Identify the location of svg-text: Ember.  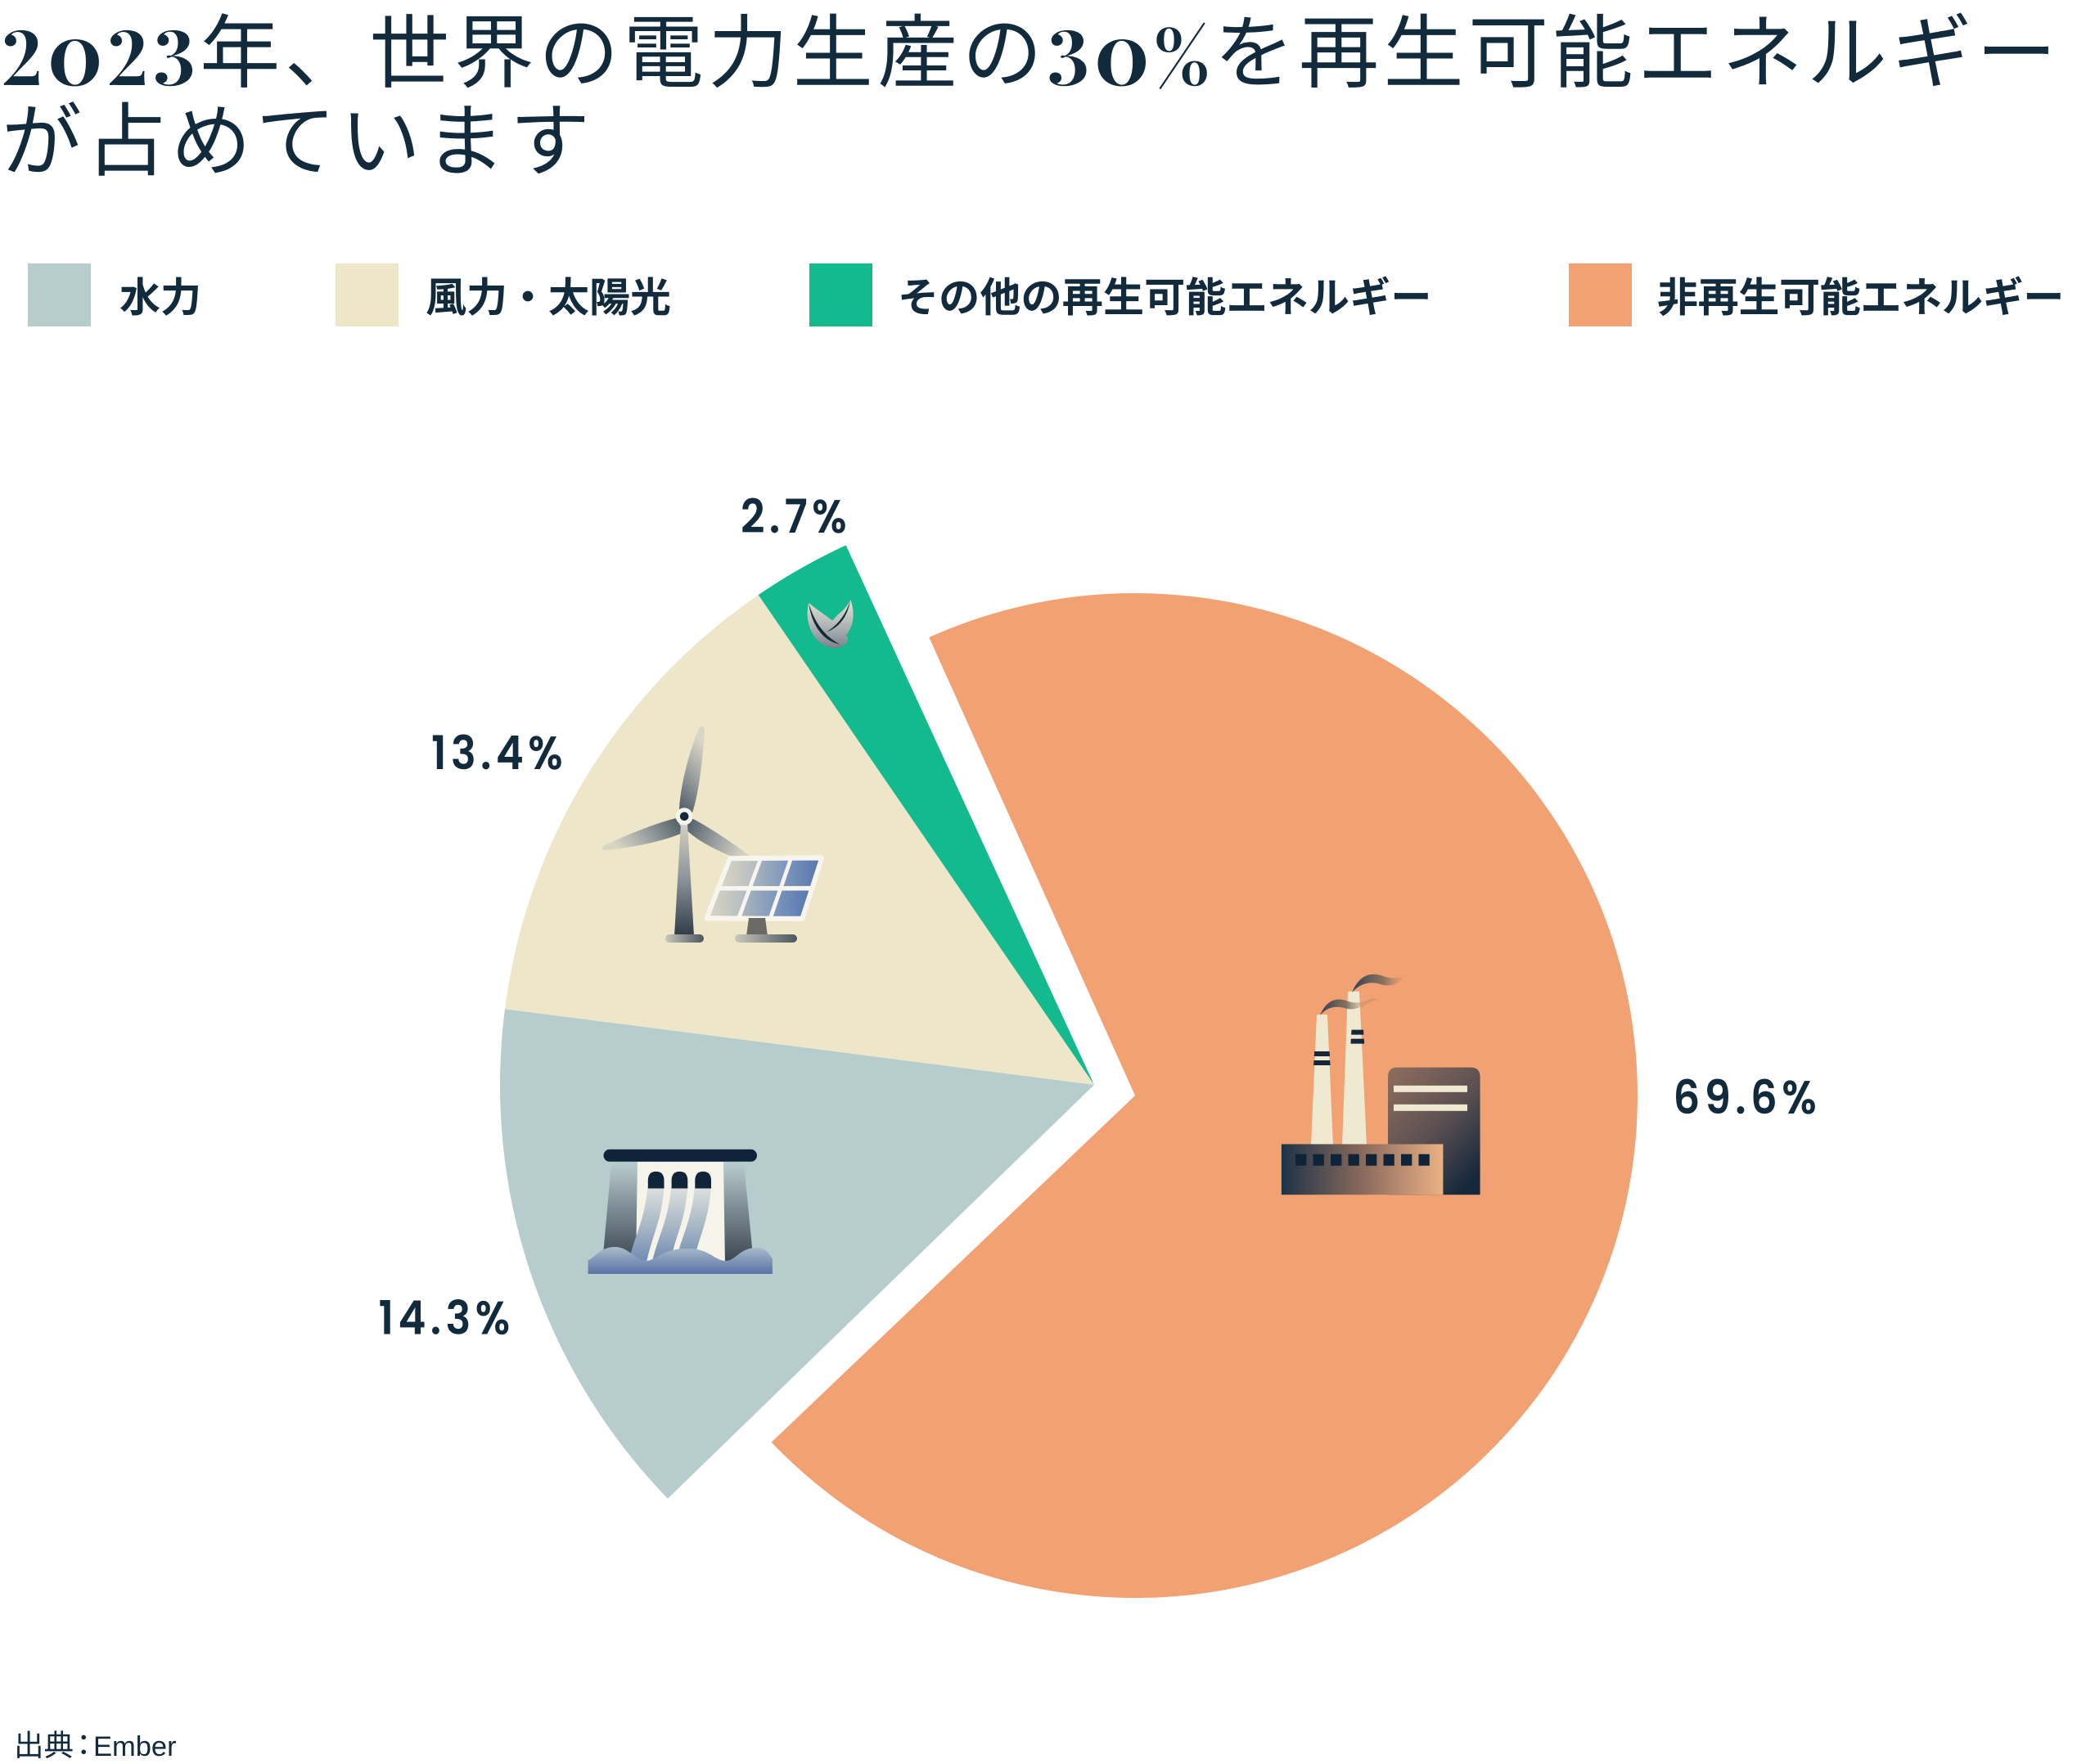
(135, 1747).